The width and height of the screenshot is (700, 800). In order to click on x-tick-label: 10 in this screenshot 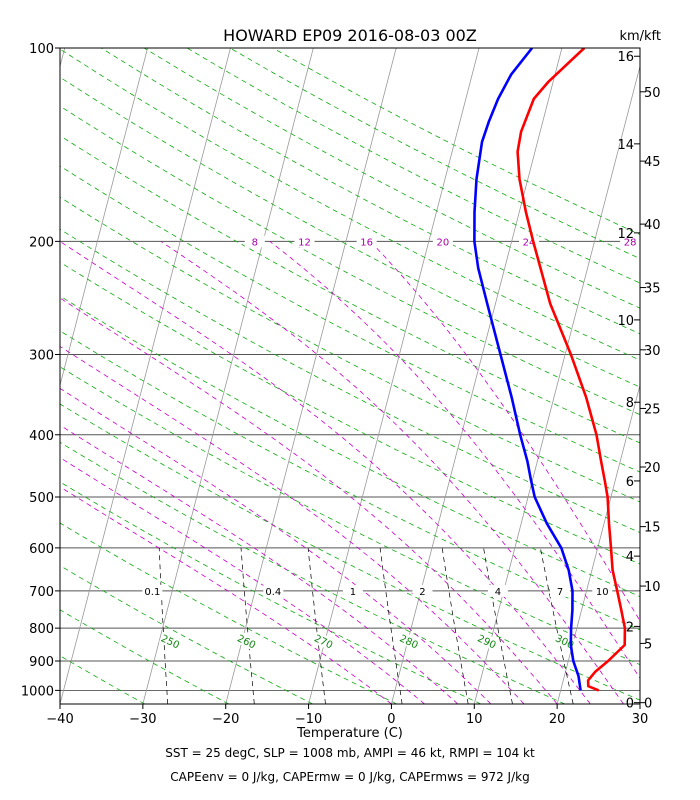, I will do `click(474, 719)`.